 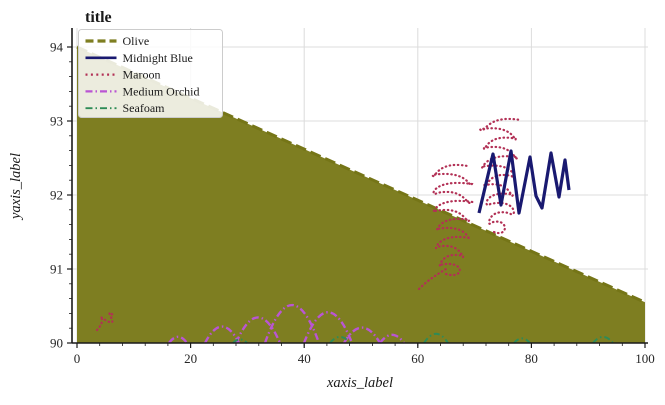 What do you see at coordinates (98, 17) in the screenshot?
I see `svg-text: title` at bounding box center [98, 17].